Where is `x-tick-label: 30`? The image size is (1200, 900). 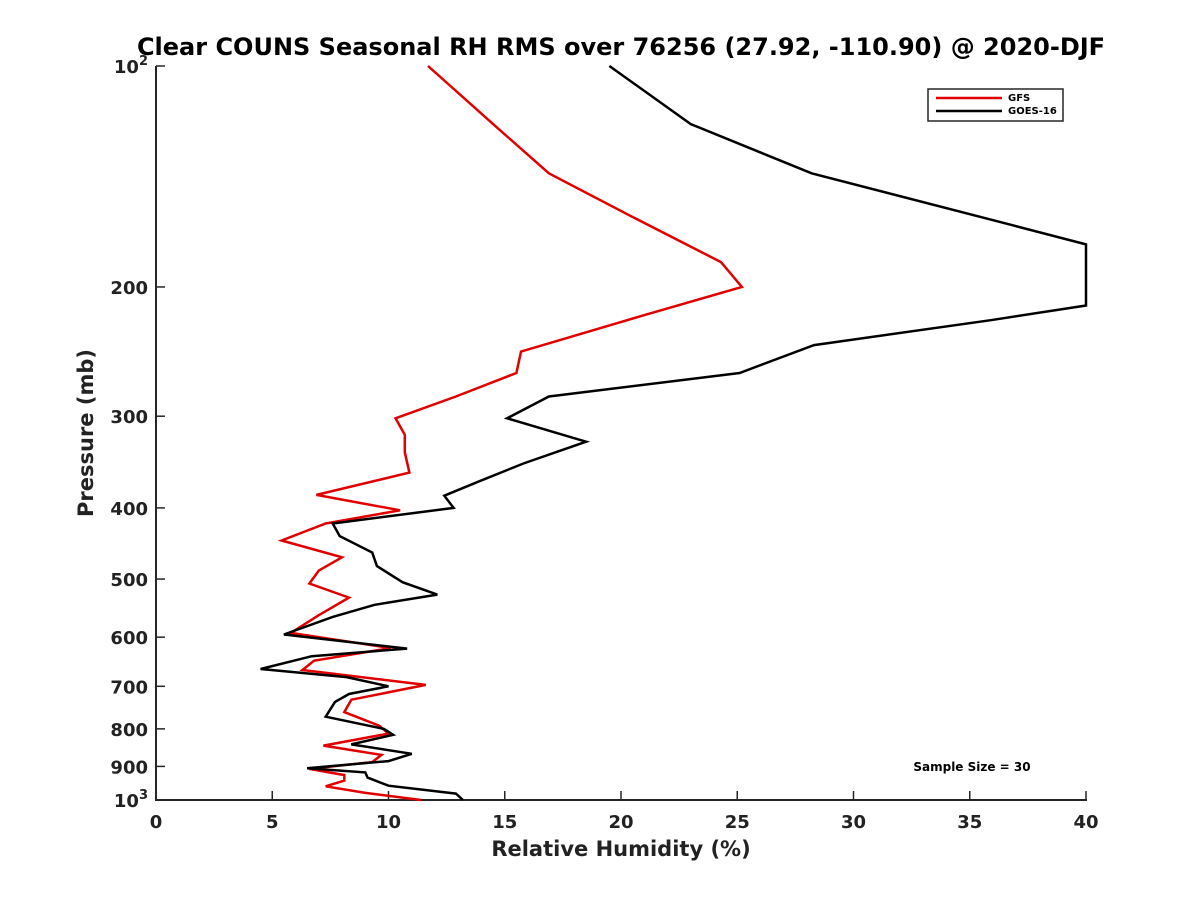 x-tick-label: 30 is located at coordinates (853, 822).